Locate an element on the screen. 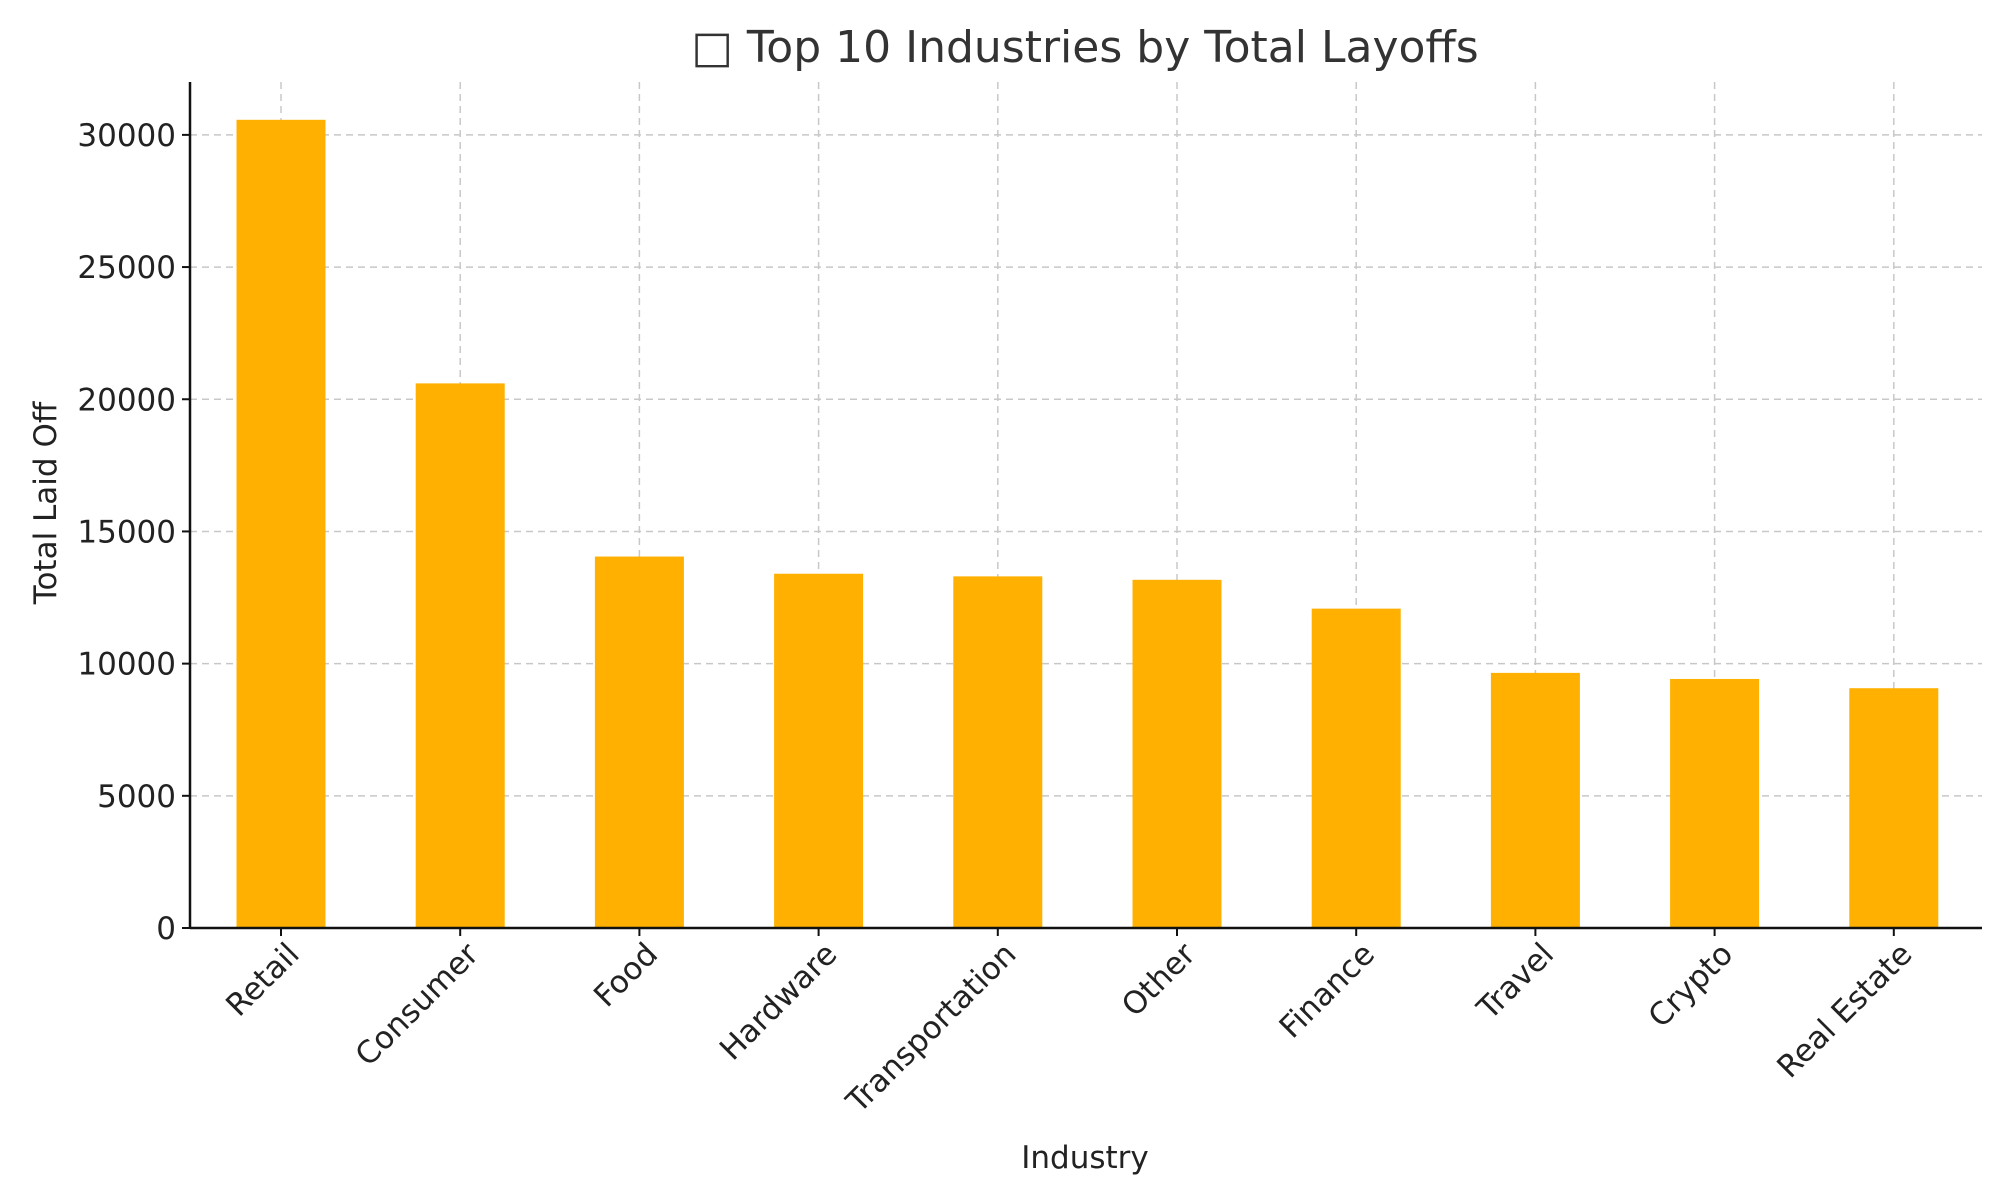 Image resolution: width=2000 pixels, height=1200 pixels. x-tick-label: Transportation is located at coordinates (931, 1028).